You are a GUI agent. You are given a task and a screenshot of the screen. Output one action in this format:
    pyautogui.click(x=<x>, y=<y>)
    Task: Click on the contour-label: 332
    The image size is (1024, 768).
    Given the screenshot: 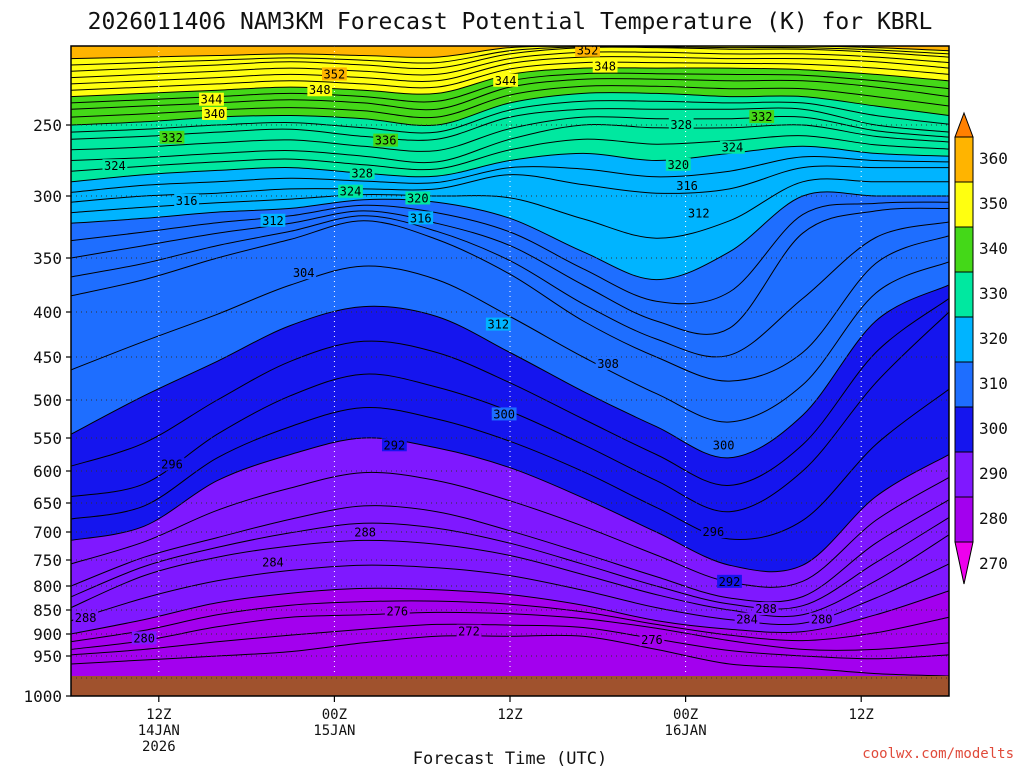 What is the action you would take?
    pyautogui.click(x=762, y=117)
    